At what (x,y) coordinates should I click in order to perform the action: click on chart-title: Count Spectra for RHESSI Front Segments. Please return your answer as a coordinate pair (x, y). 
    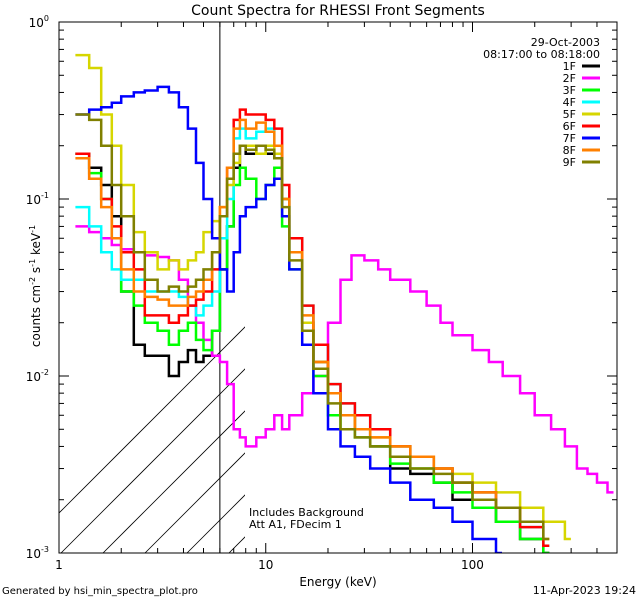
    Looking at the image, I should click on (338, 11).